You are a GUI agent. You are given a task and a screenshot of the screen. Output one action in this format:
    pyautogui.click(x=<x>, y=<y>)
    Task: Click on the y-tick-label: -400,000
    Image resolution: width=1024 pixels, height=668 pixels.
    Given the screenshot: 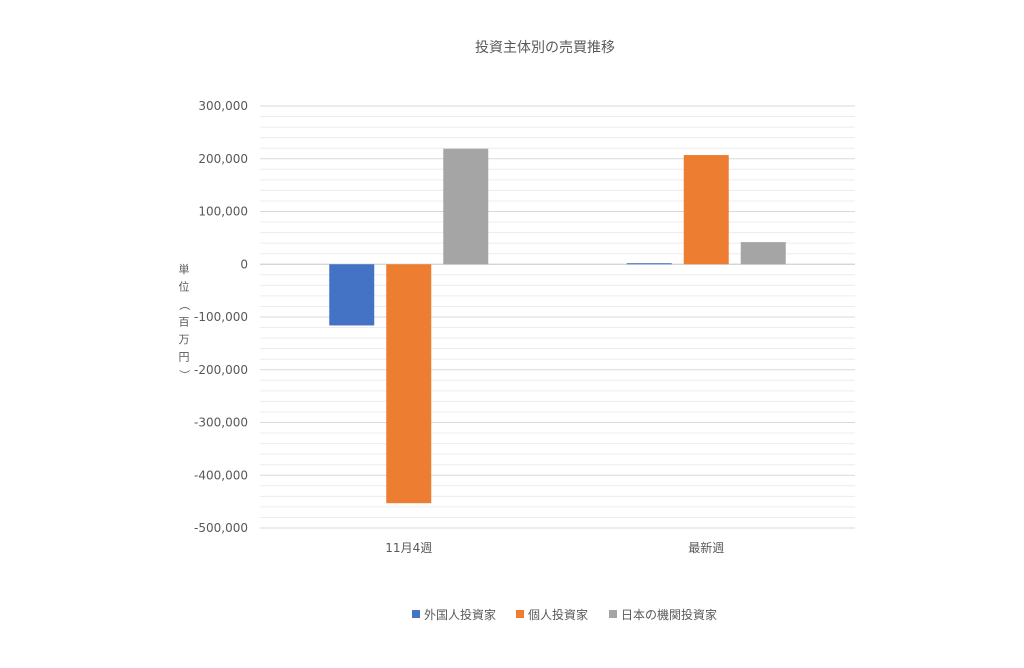 What is the action you would take?
    pyautogui.click(x=221, y=475)
    